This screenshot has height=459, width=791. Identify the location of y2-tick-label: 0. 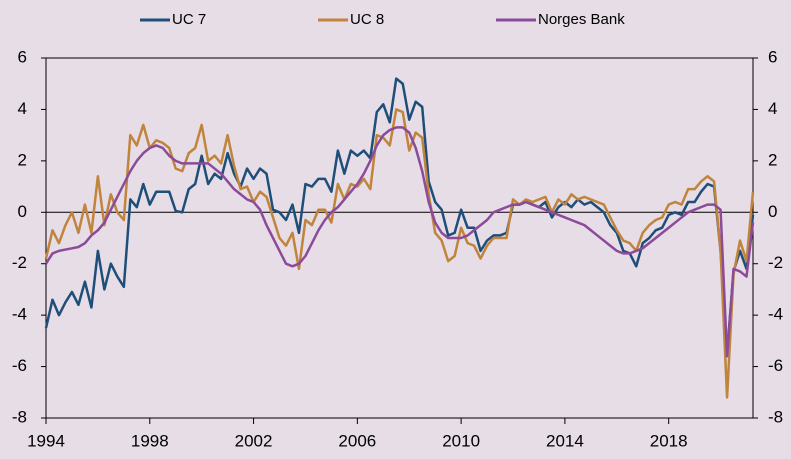
(772, 211).